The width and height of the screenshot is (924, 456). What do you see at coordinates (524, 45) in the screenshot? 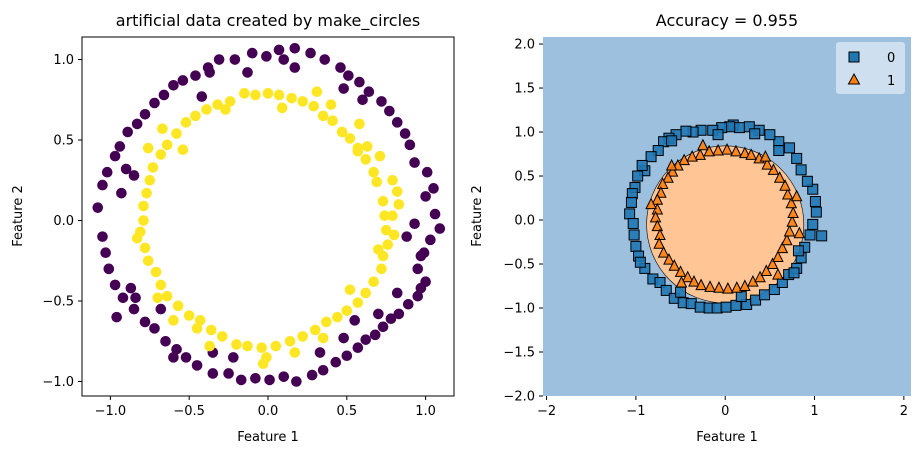
I see `y-tick-label: 2.0` at bounding box center [524, 45].